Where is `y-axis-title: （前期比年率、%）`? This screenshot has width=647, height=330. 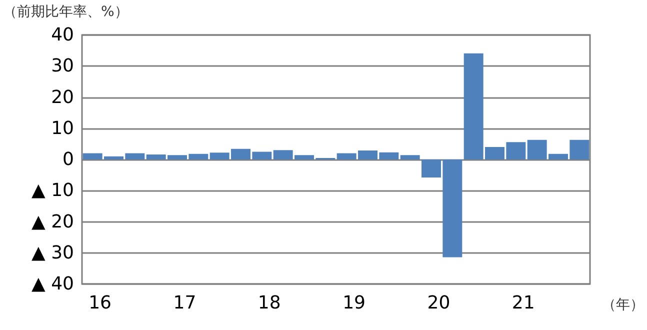 y-axis-title: （前期比年率、%） is located at coordinates (65, 12).